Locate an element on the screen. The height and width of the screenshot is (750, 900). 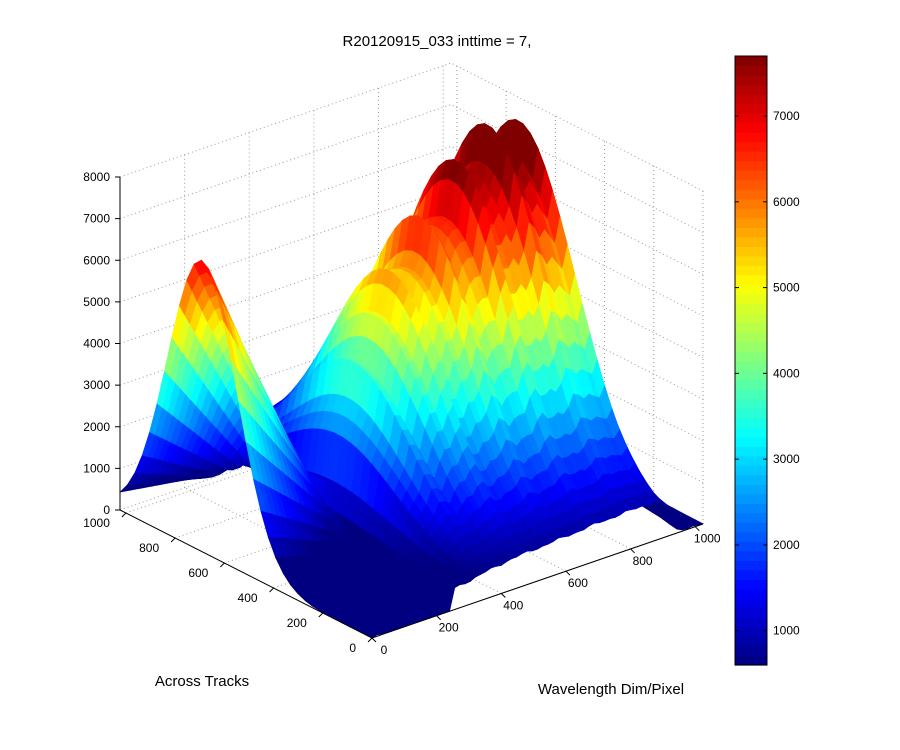
colorbar-tick-label: 5000 is located at coordinates (786, 288).